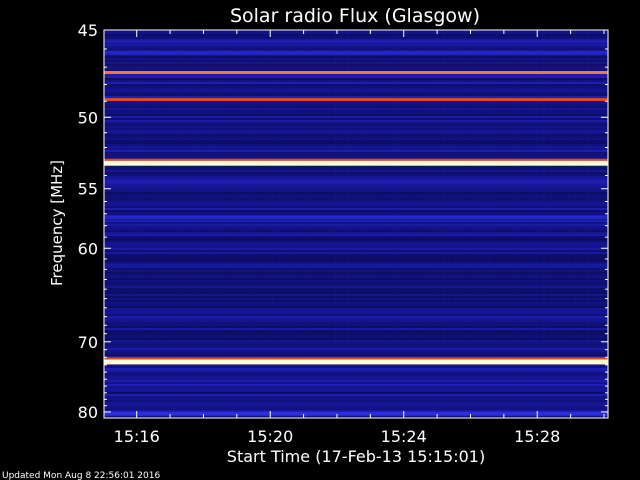  Describe the element at coordinates (356, 163) in the screenshot. I see `band-53-1mhz` at that location.